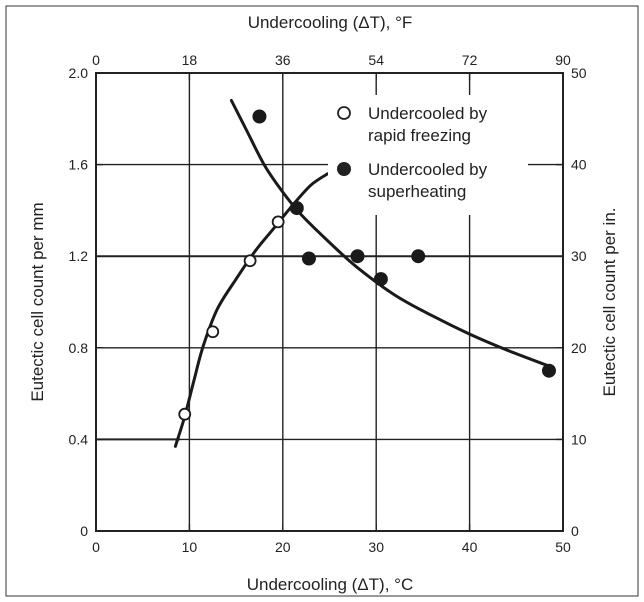 This screenshot has height=602, width=644. I want to click on x-bottom-tick-label: 50, so click(563, 547).